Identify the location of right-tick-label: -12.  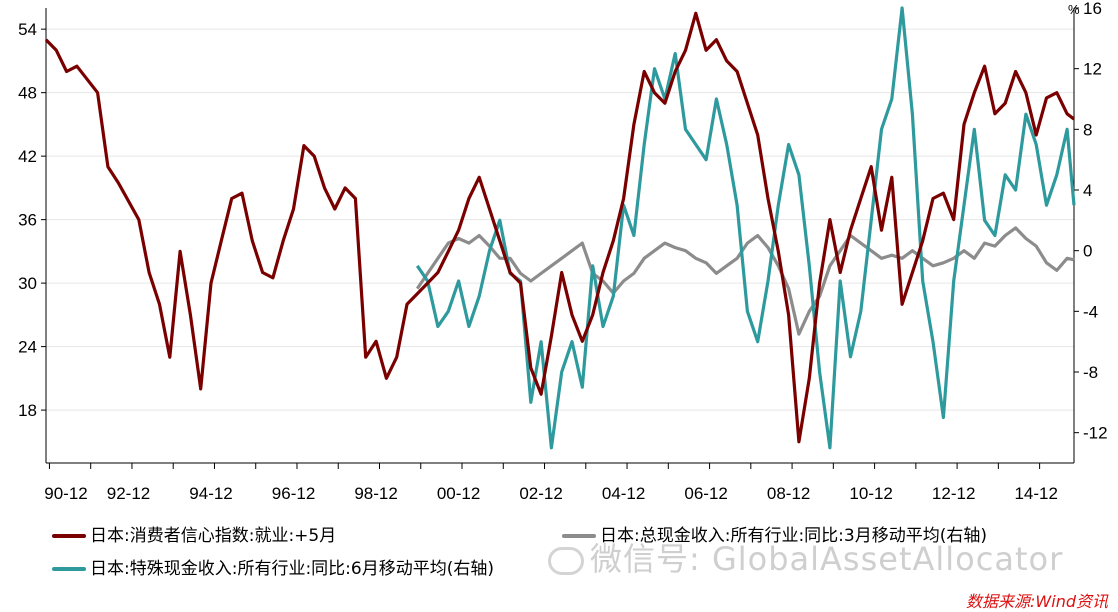
(1095, 433).